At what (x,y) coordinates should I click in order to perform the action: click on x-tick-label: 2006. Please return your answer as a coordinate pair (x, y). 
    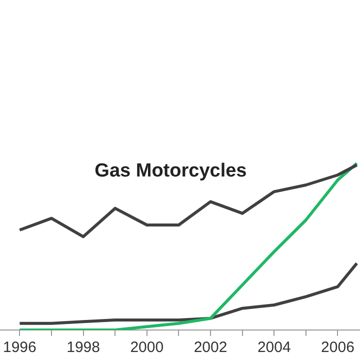
    Looking at the image, I should click on (337, 347).